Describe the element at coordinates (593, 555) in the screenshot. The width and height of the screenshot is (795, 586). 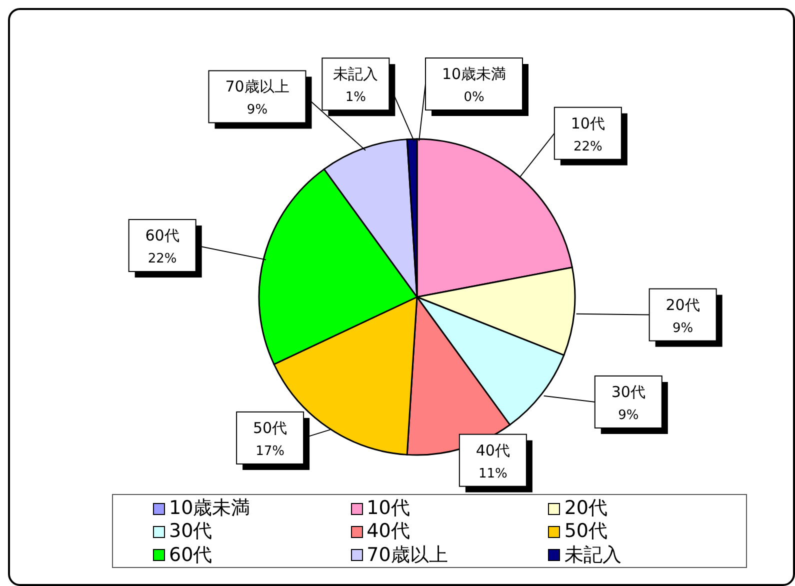
I see `legend-label: 未記入` at that location.